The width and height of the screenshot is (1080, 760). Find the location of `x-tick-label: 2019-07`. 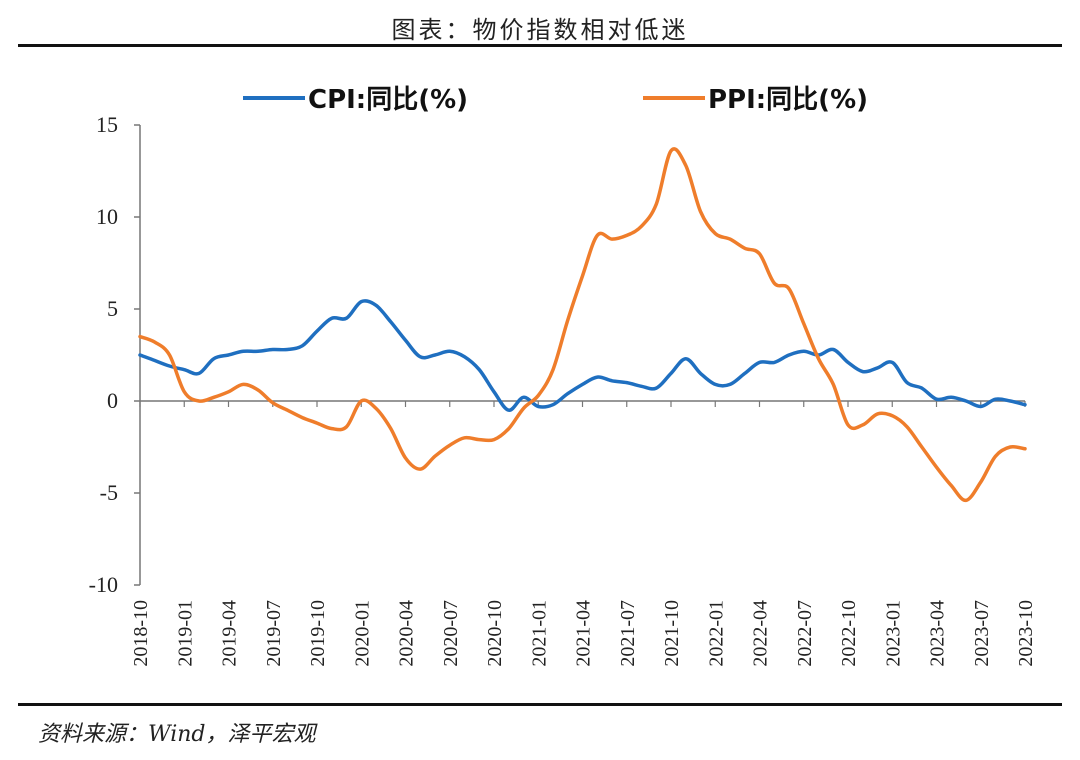

x-tick-label: 2019-07 is located at coordinates (274, 633).